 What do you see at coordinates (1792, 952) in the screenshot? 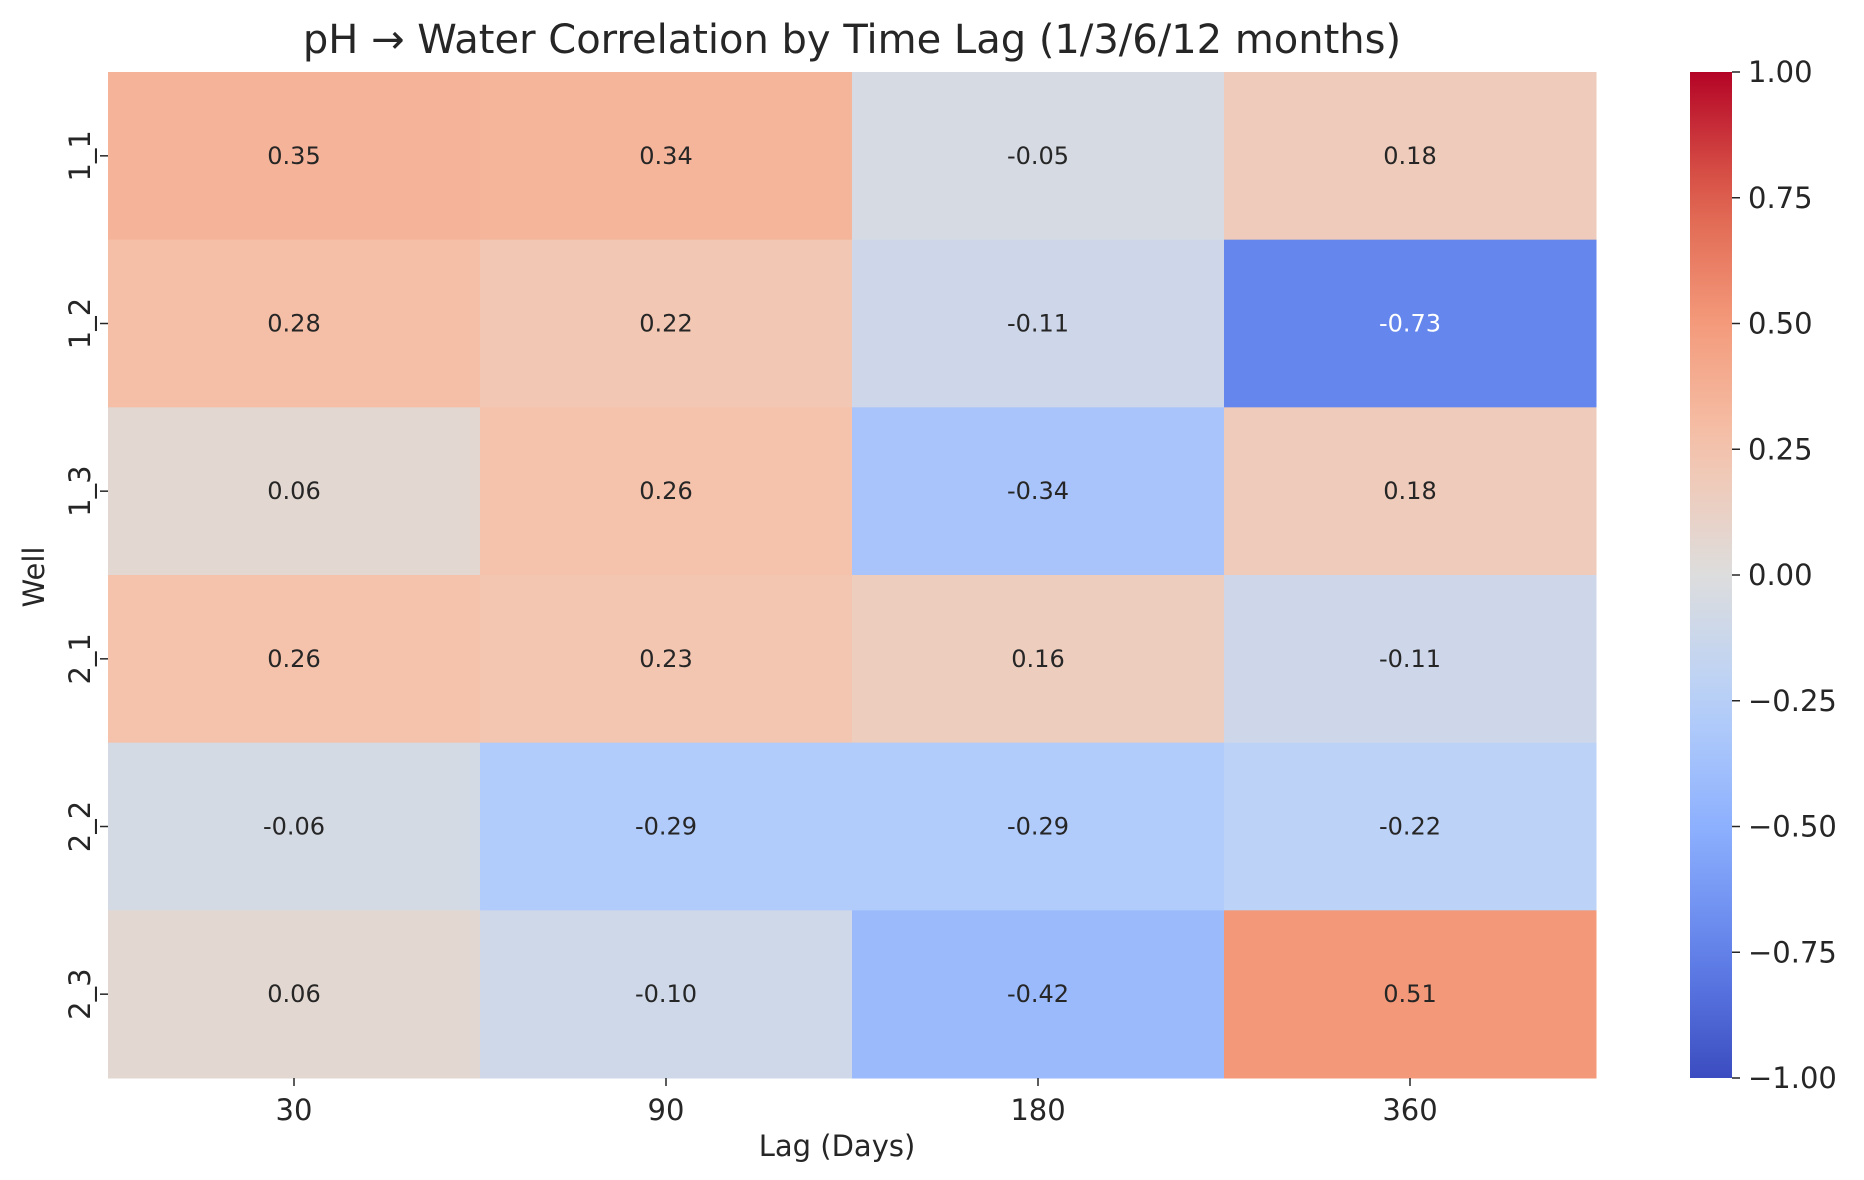
I see `colorbar-tick-label: −0.75` at bounding box center [1792, 952].